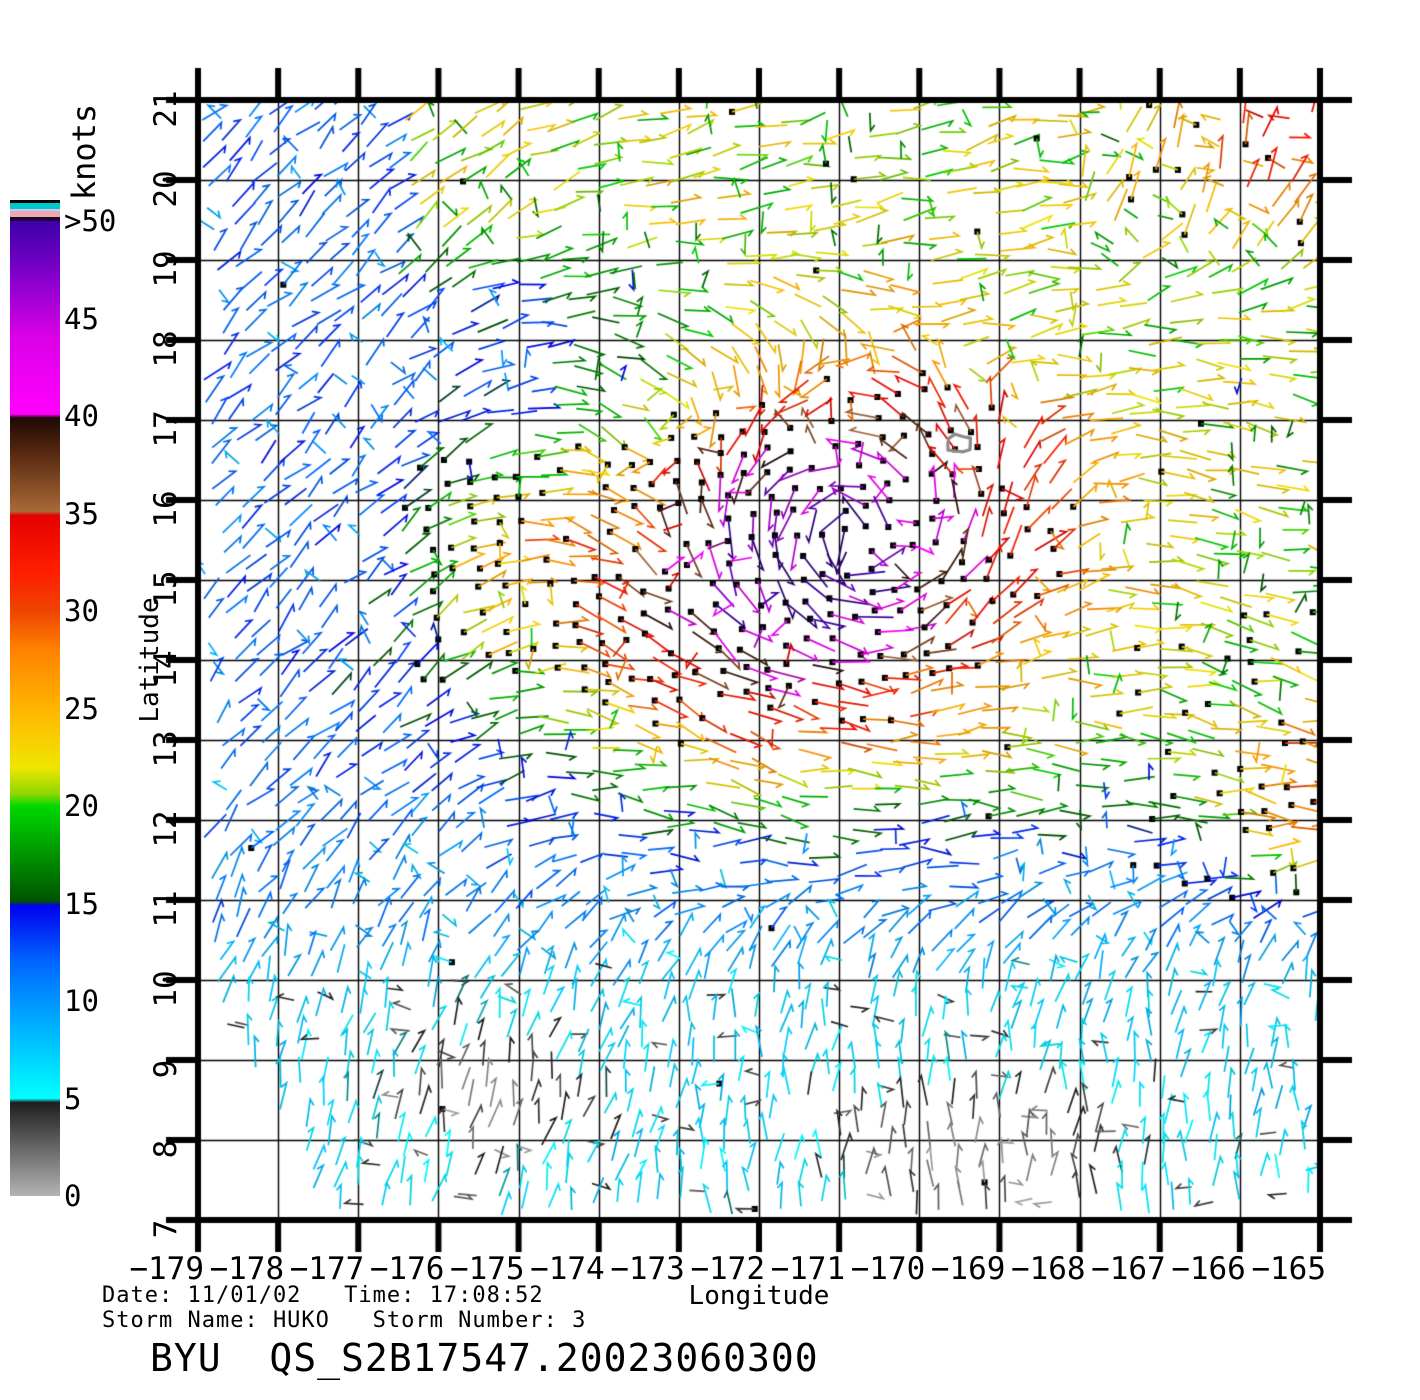 The image size is (1420, 1400). I want to click on x-axis-tick-label: −179, so click(166, 1269).